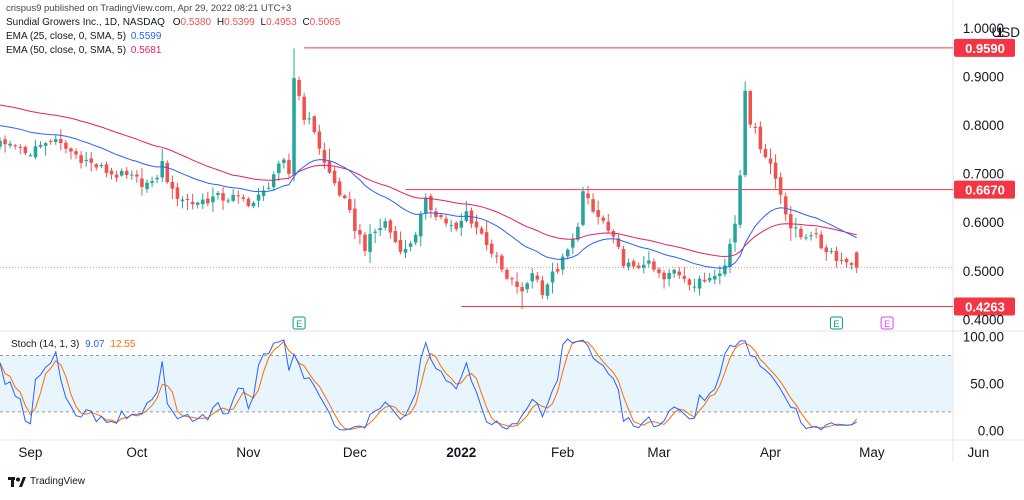  I want to click on ema25-legend: EMA (25, close, 0, SMA, 5) 0.5599, so click(83, 36).